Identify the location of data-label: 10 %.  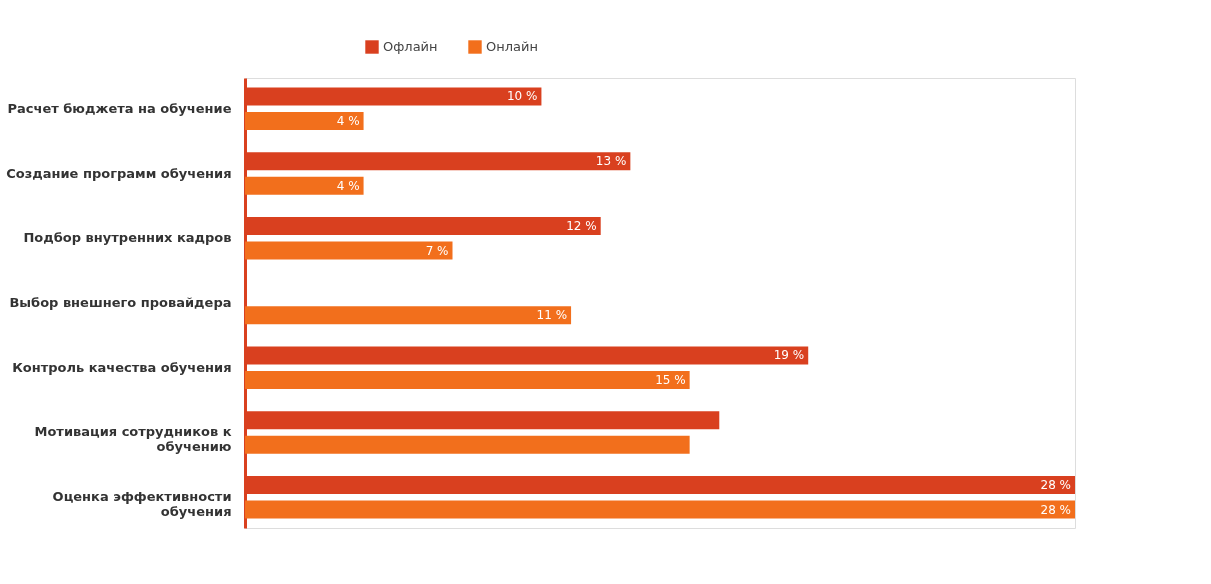
(522, 96).